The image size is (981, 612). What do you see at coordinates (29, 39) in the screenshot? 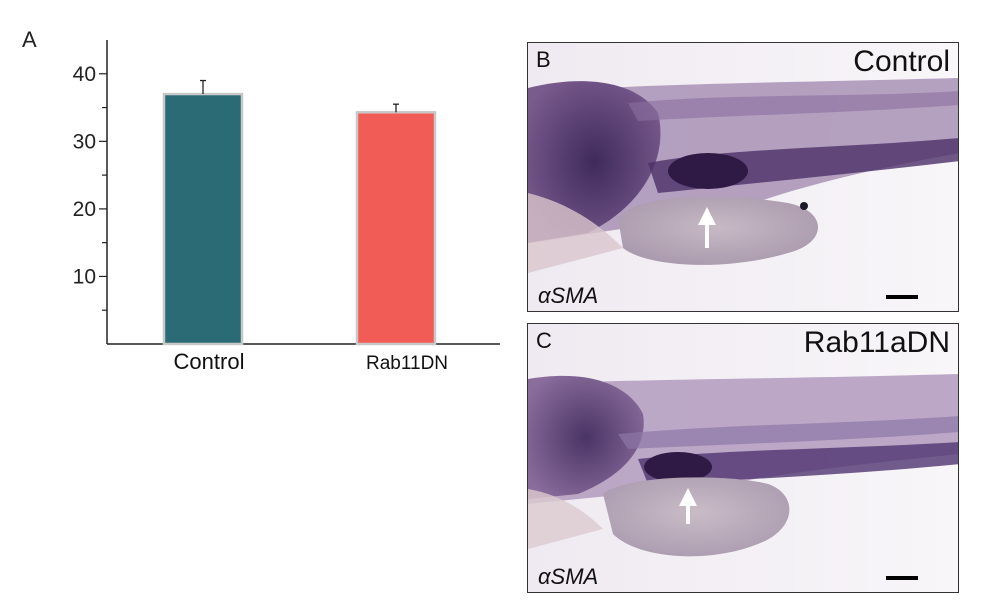
I see `panel-a-letter: A` at bounding box center [29, 39].